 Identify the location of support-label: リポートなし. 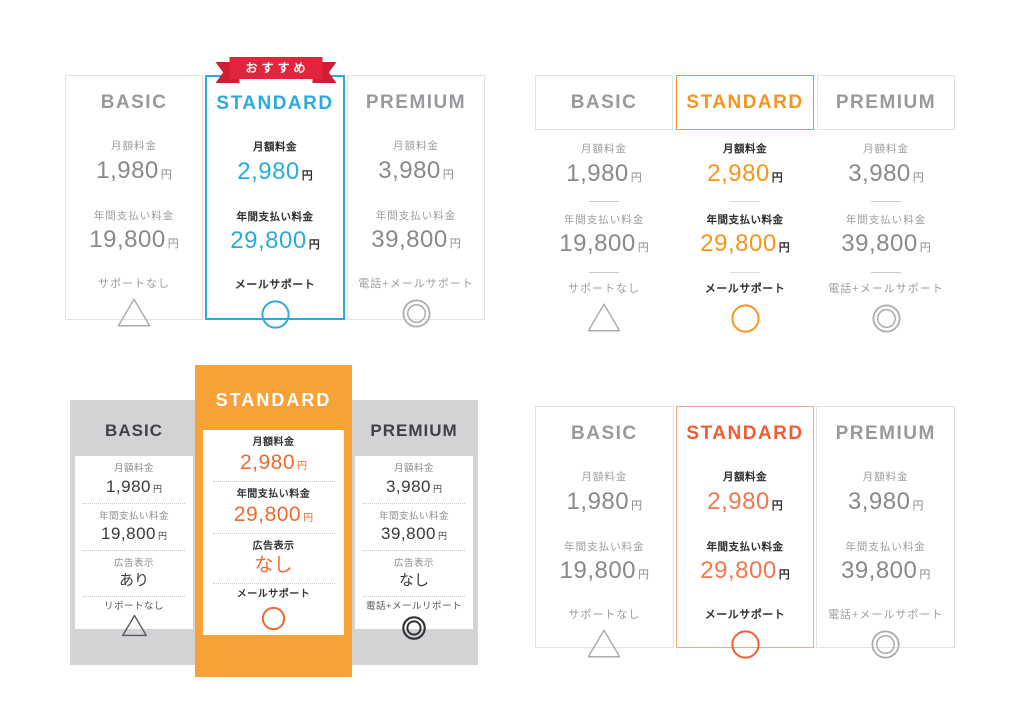
(133, 606).